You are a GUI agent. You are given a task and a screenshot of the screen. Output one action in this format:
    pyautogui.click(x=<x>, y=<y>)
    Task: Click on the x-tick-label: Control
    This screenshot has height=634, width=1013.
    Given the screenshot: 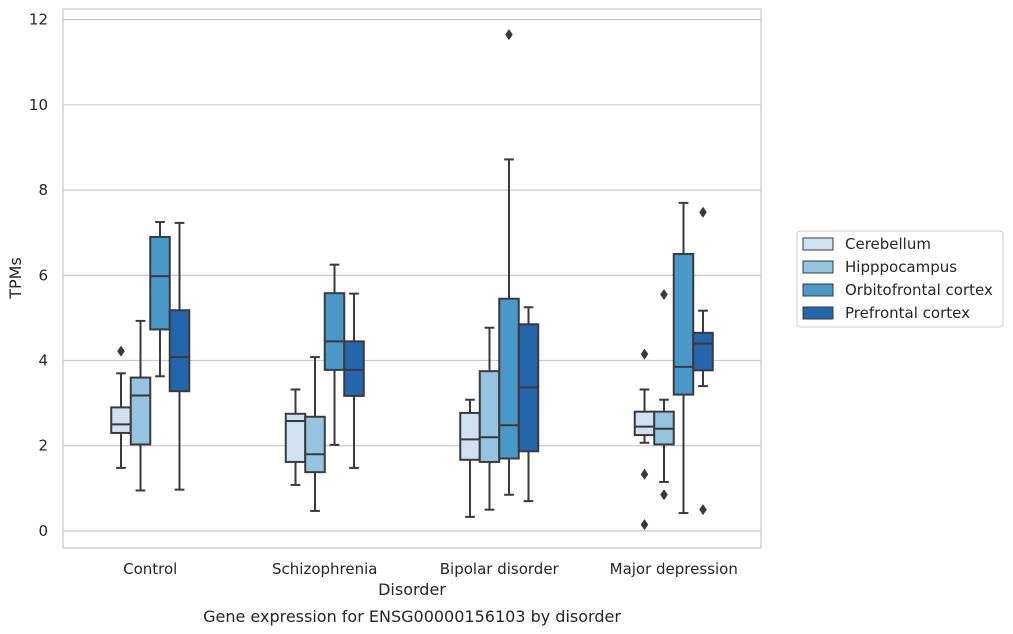 What is the action you would take?
    pyautogui.click(x=150, y=569)
    